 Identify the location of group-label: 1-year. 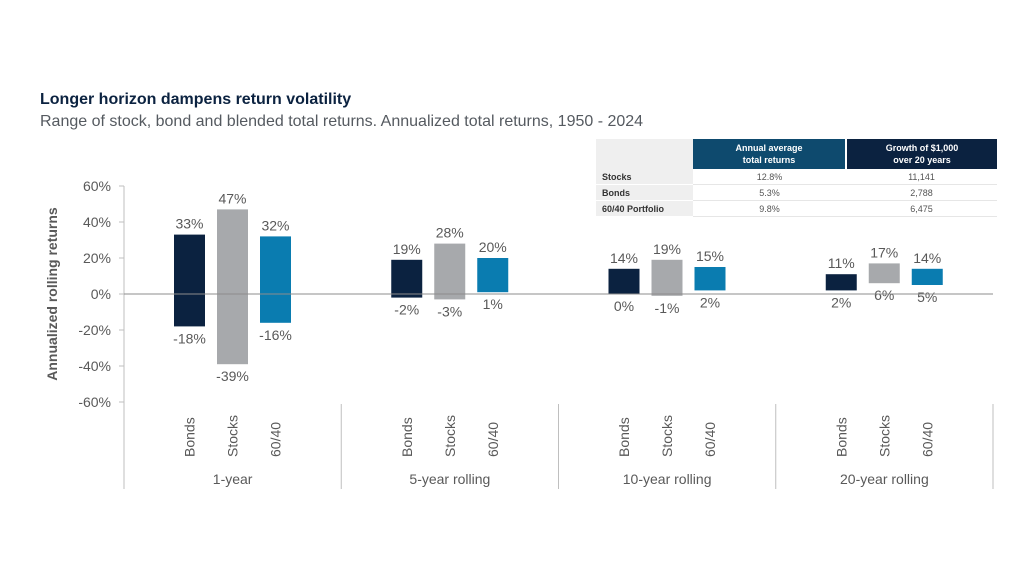
(233, 479).